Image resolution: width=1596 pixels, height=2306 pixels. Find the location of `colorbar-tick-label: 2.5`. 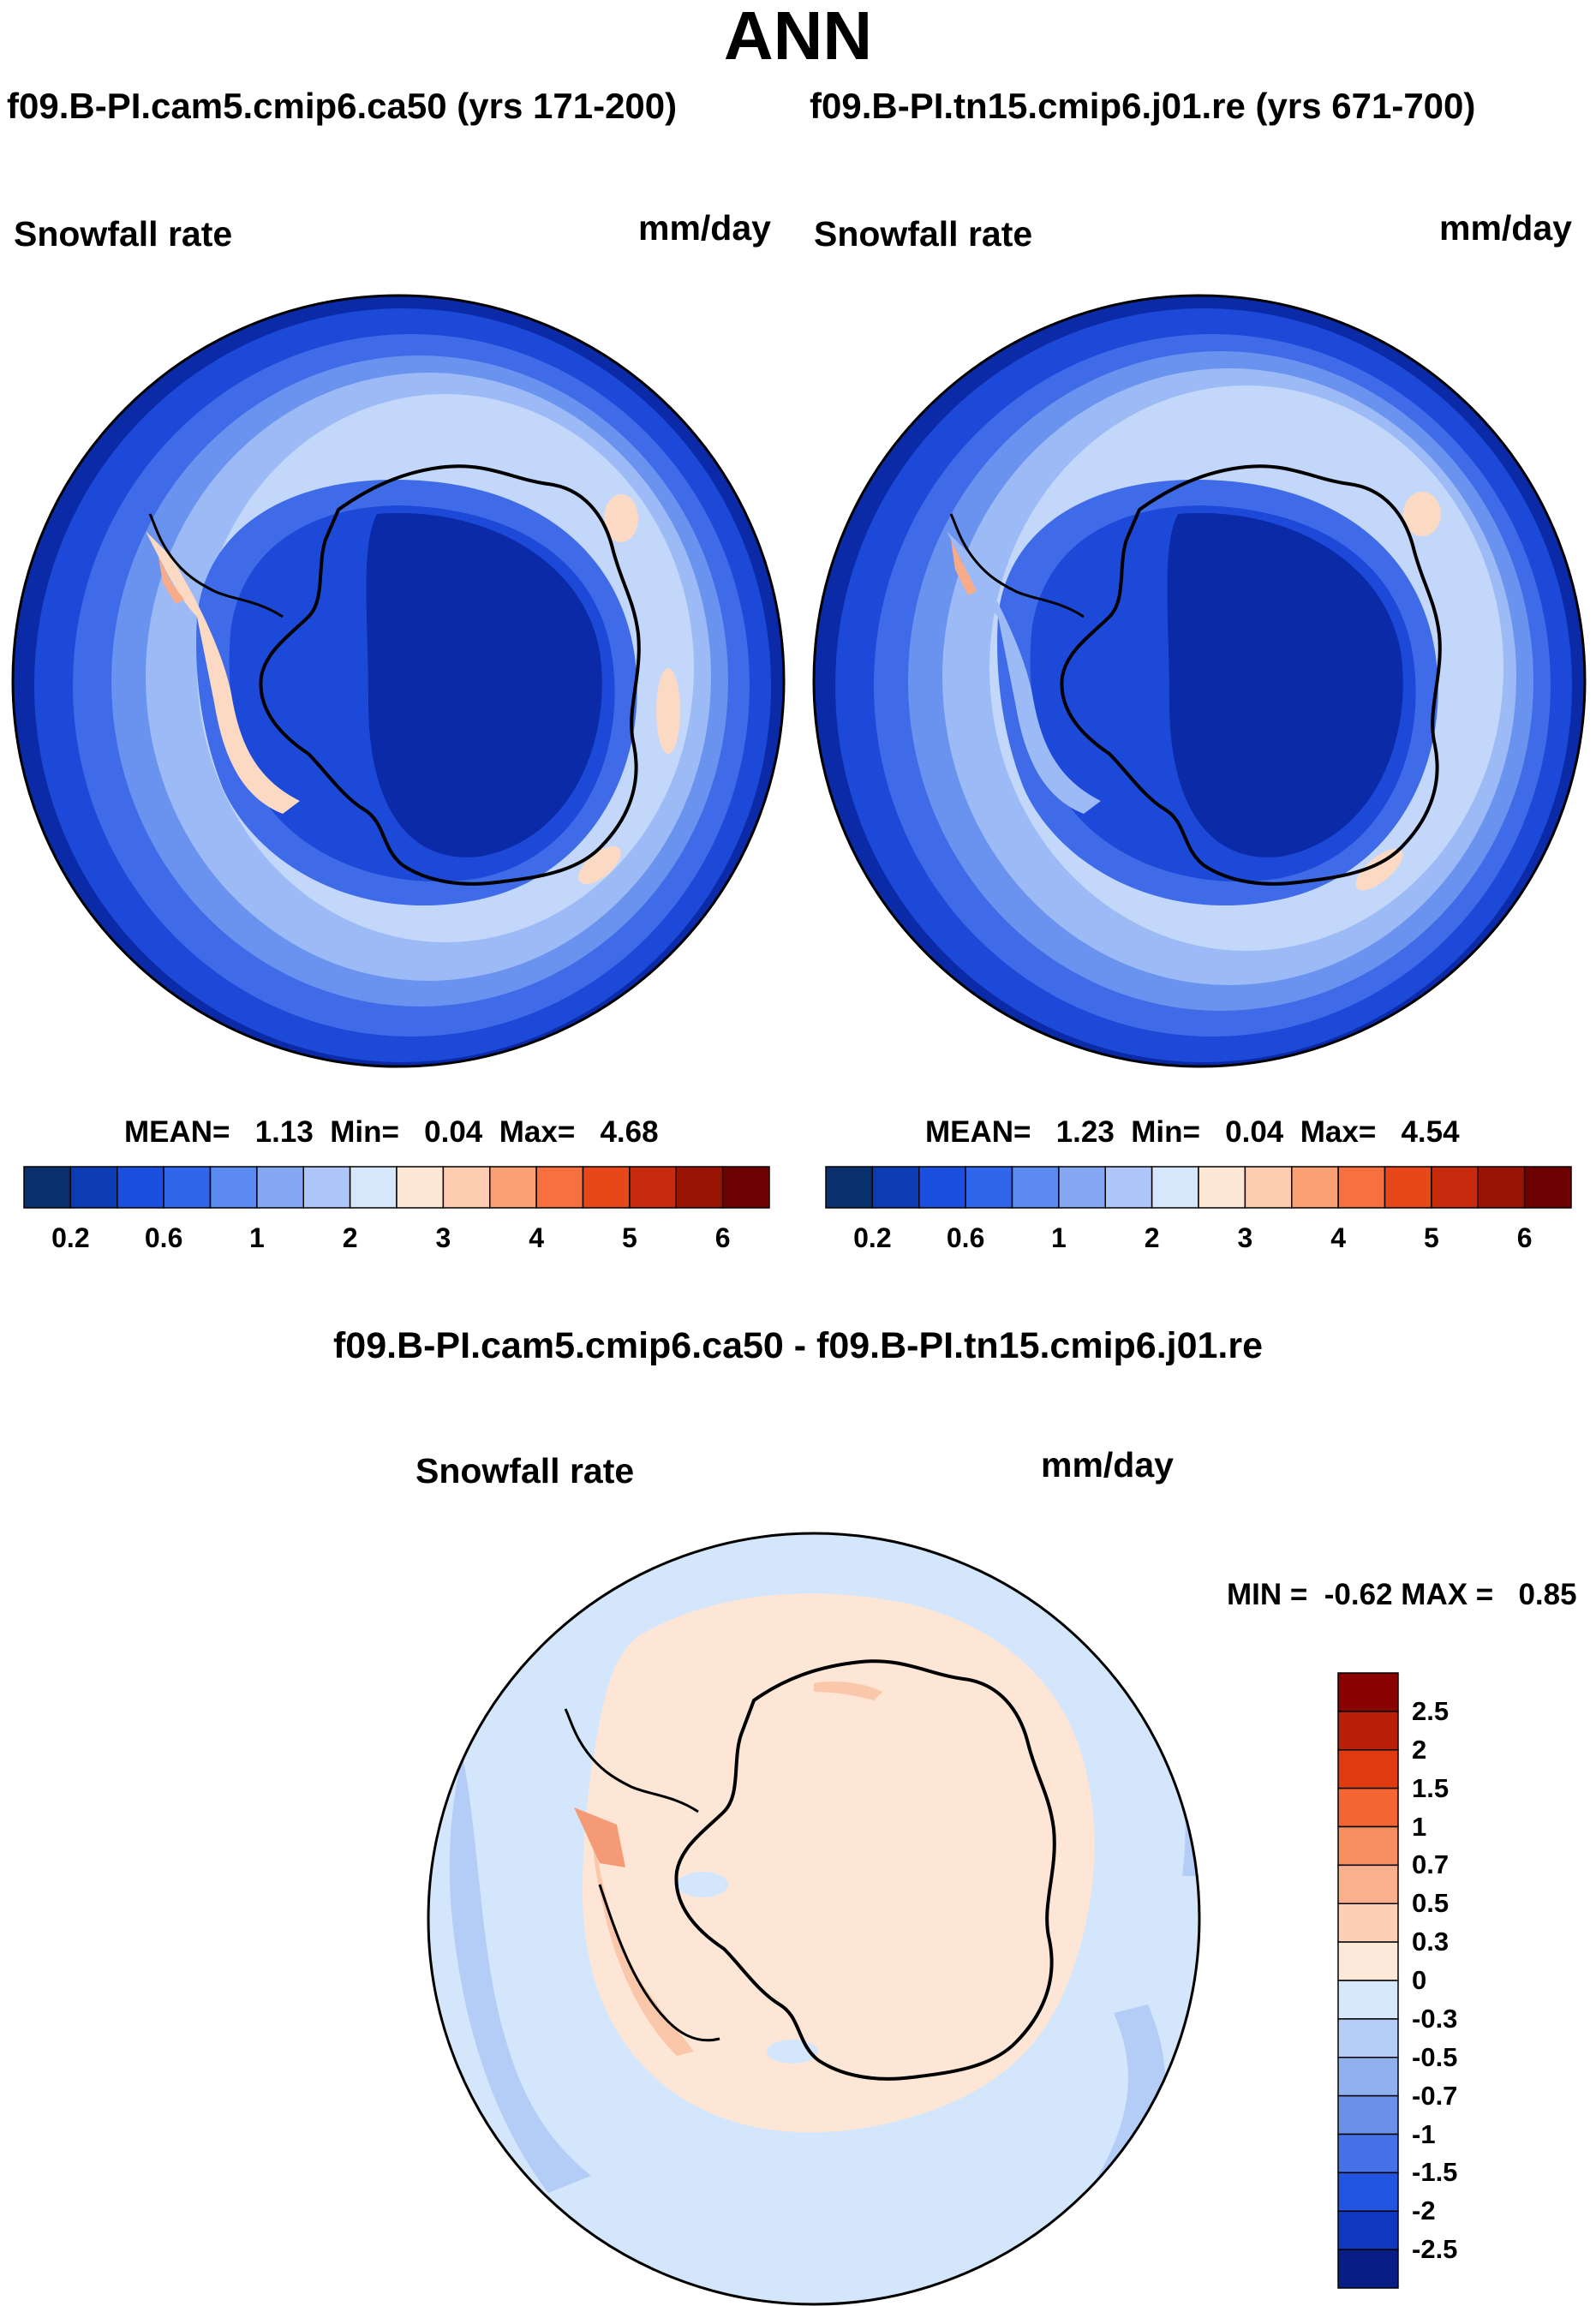

colorbar-tick-label: 2.5 is located at coordinates (1431, 1711).